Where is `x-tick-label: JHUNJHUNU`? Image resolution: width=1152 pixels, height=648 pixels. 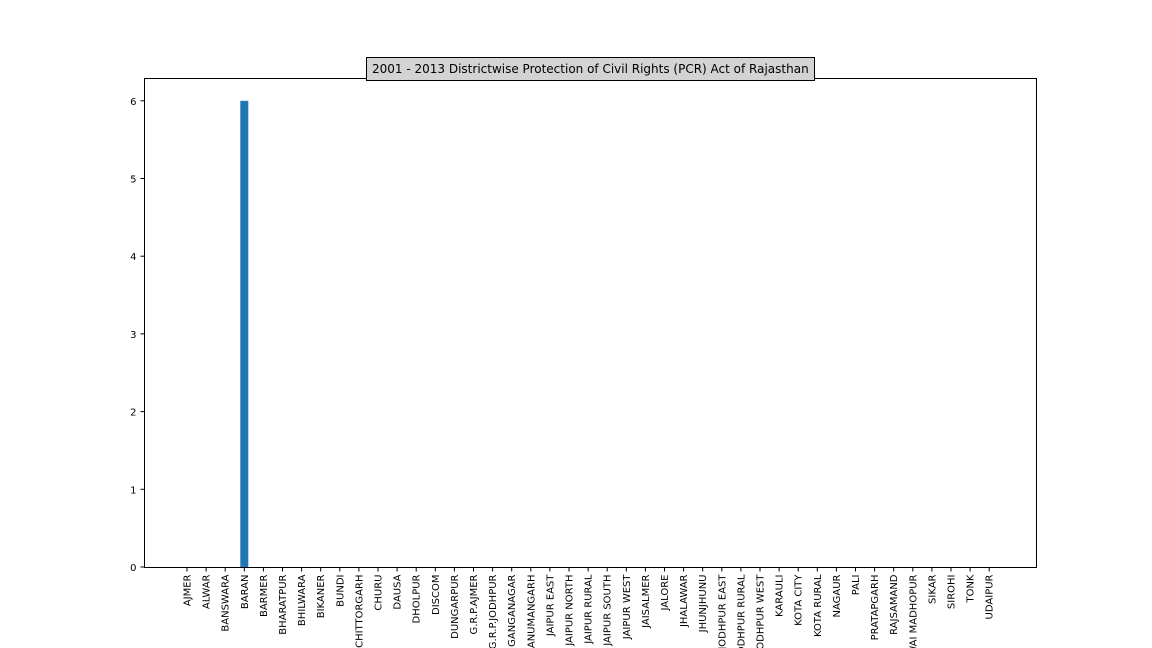 x-tick-label: JHUNJHUNU is located at coordinates (703, 604).